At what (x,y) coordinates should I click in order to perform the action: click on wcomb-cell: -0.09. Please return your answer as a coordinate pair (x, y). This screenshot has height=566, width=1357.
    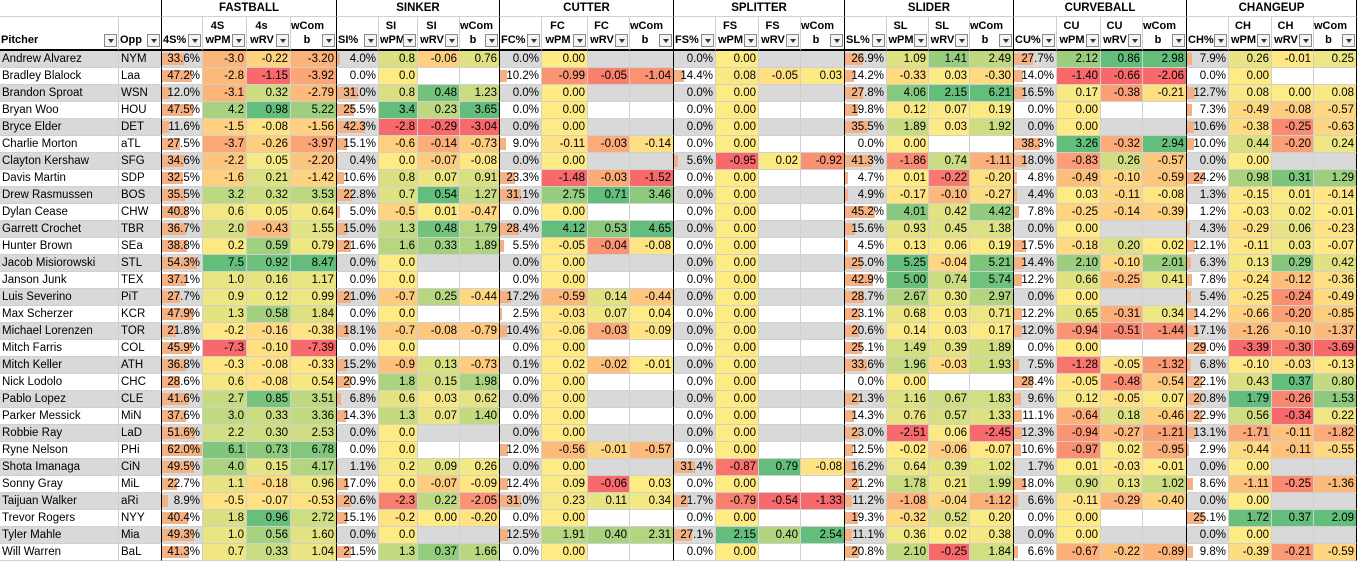
    Looking at the image, I should click on (480, 484).